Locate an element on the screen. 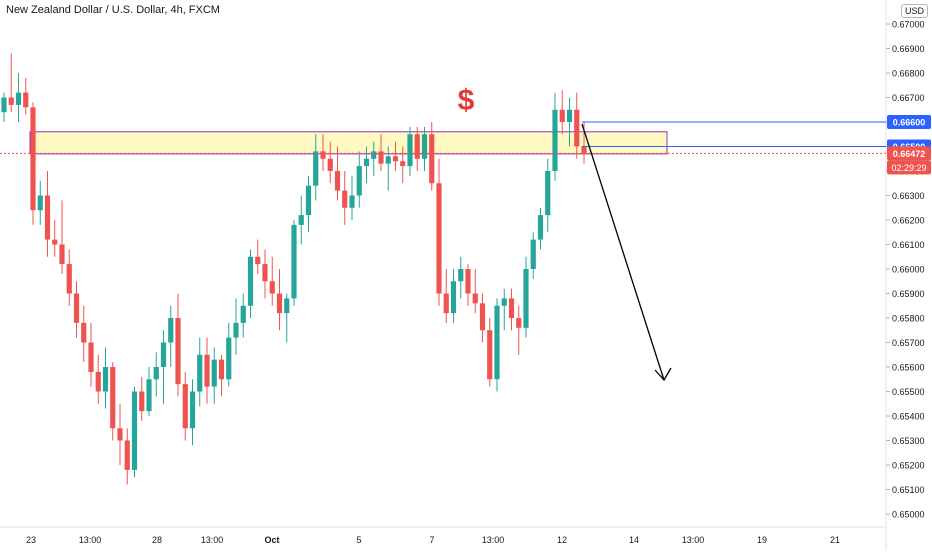 Image resolution: width=932 pixels, height=555 pixels. currency-label: USD is located at coordinates (914, 11).